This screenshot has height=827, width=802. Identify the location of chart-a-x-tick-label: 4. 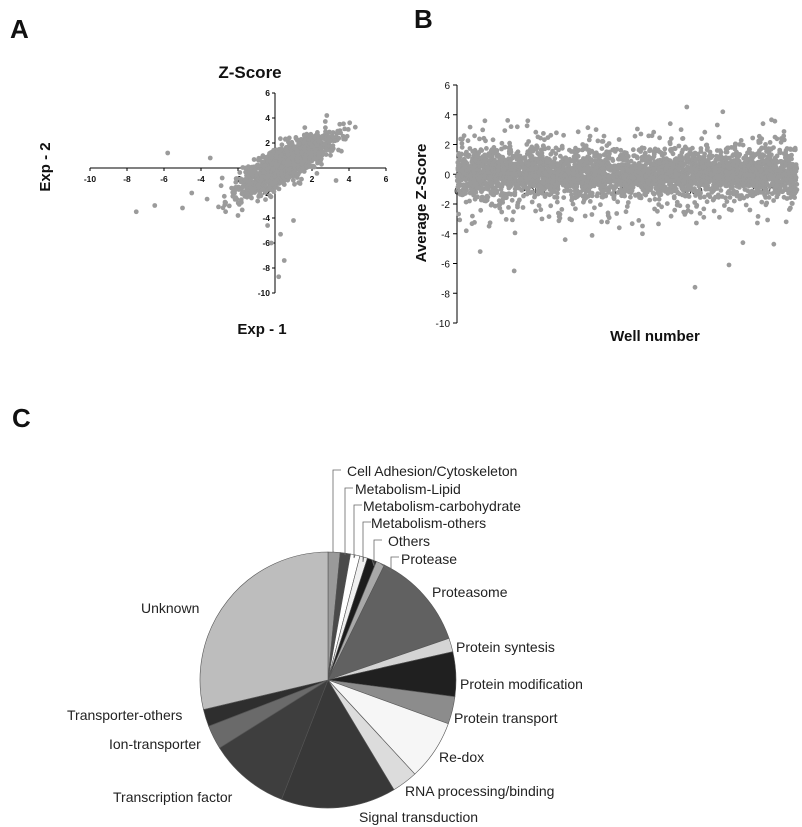
(349, 179).